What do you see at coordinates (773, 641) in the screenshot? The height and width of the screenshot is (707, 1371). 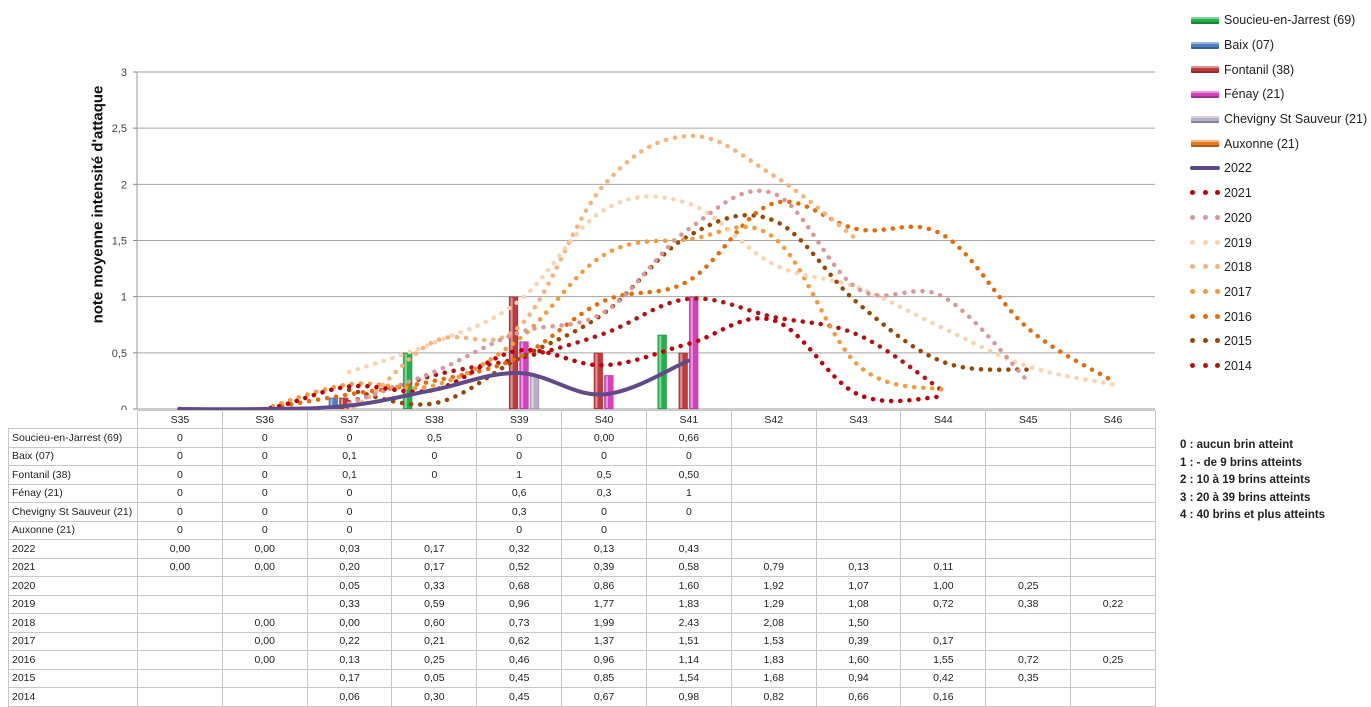 I see `table-cell: 1,53` at bounding box center [773, 641].